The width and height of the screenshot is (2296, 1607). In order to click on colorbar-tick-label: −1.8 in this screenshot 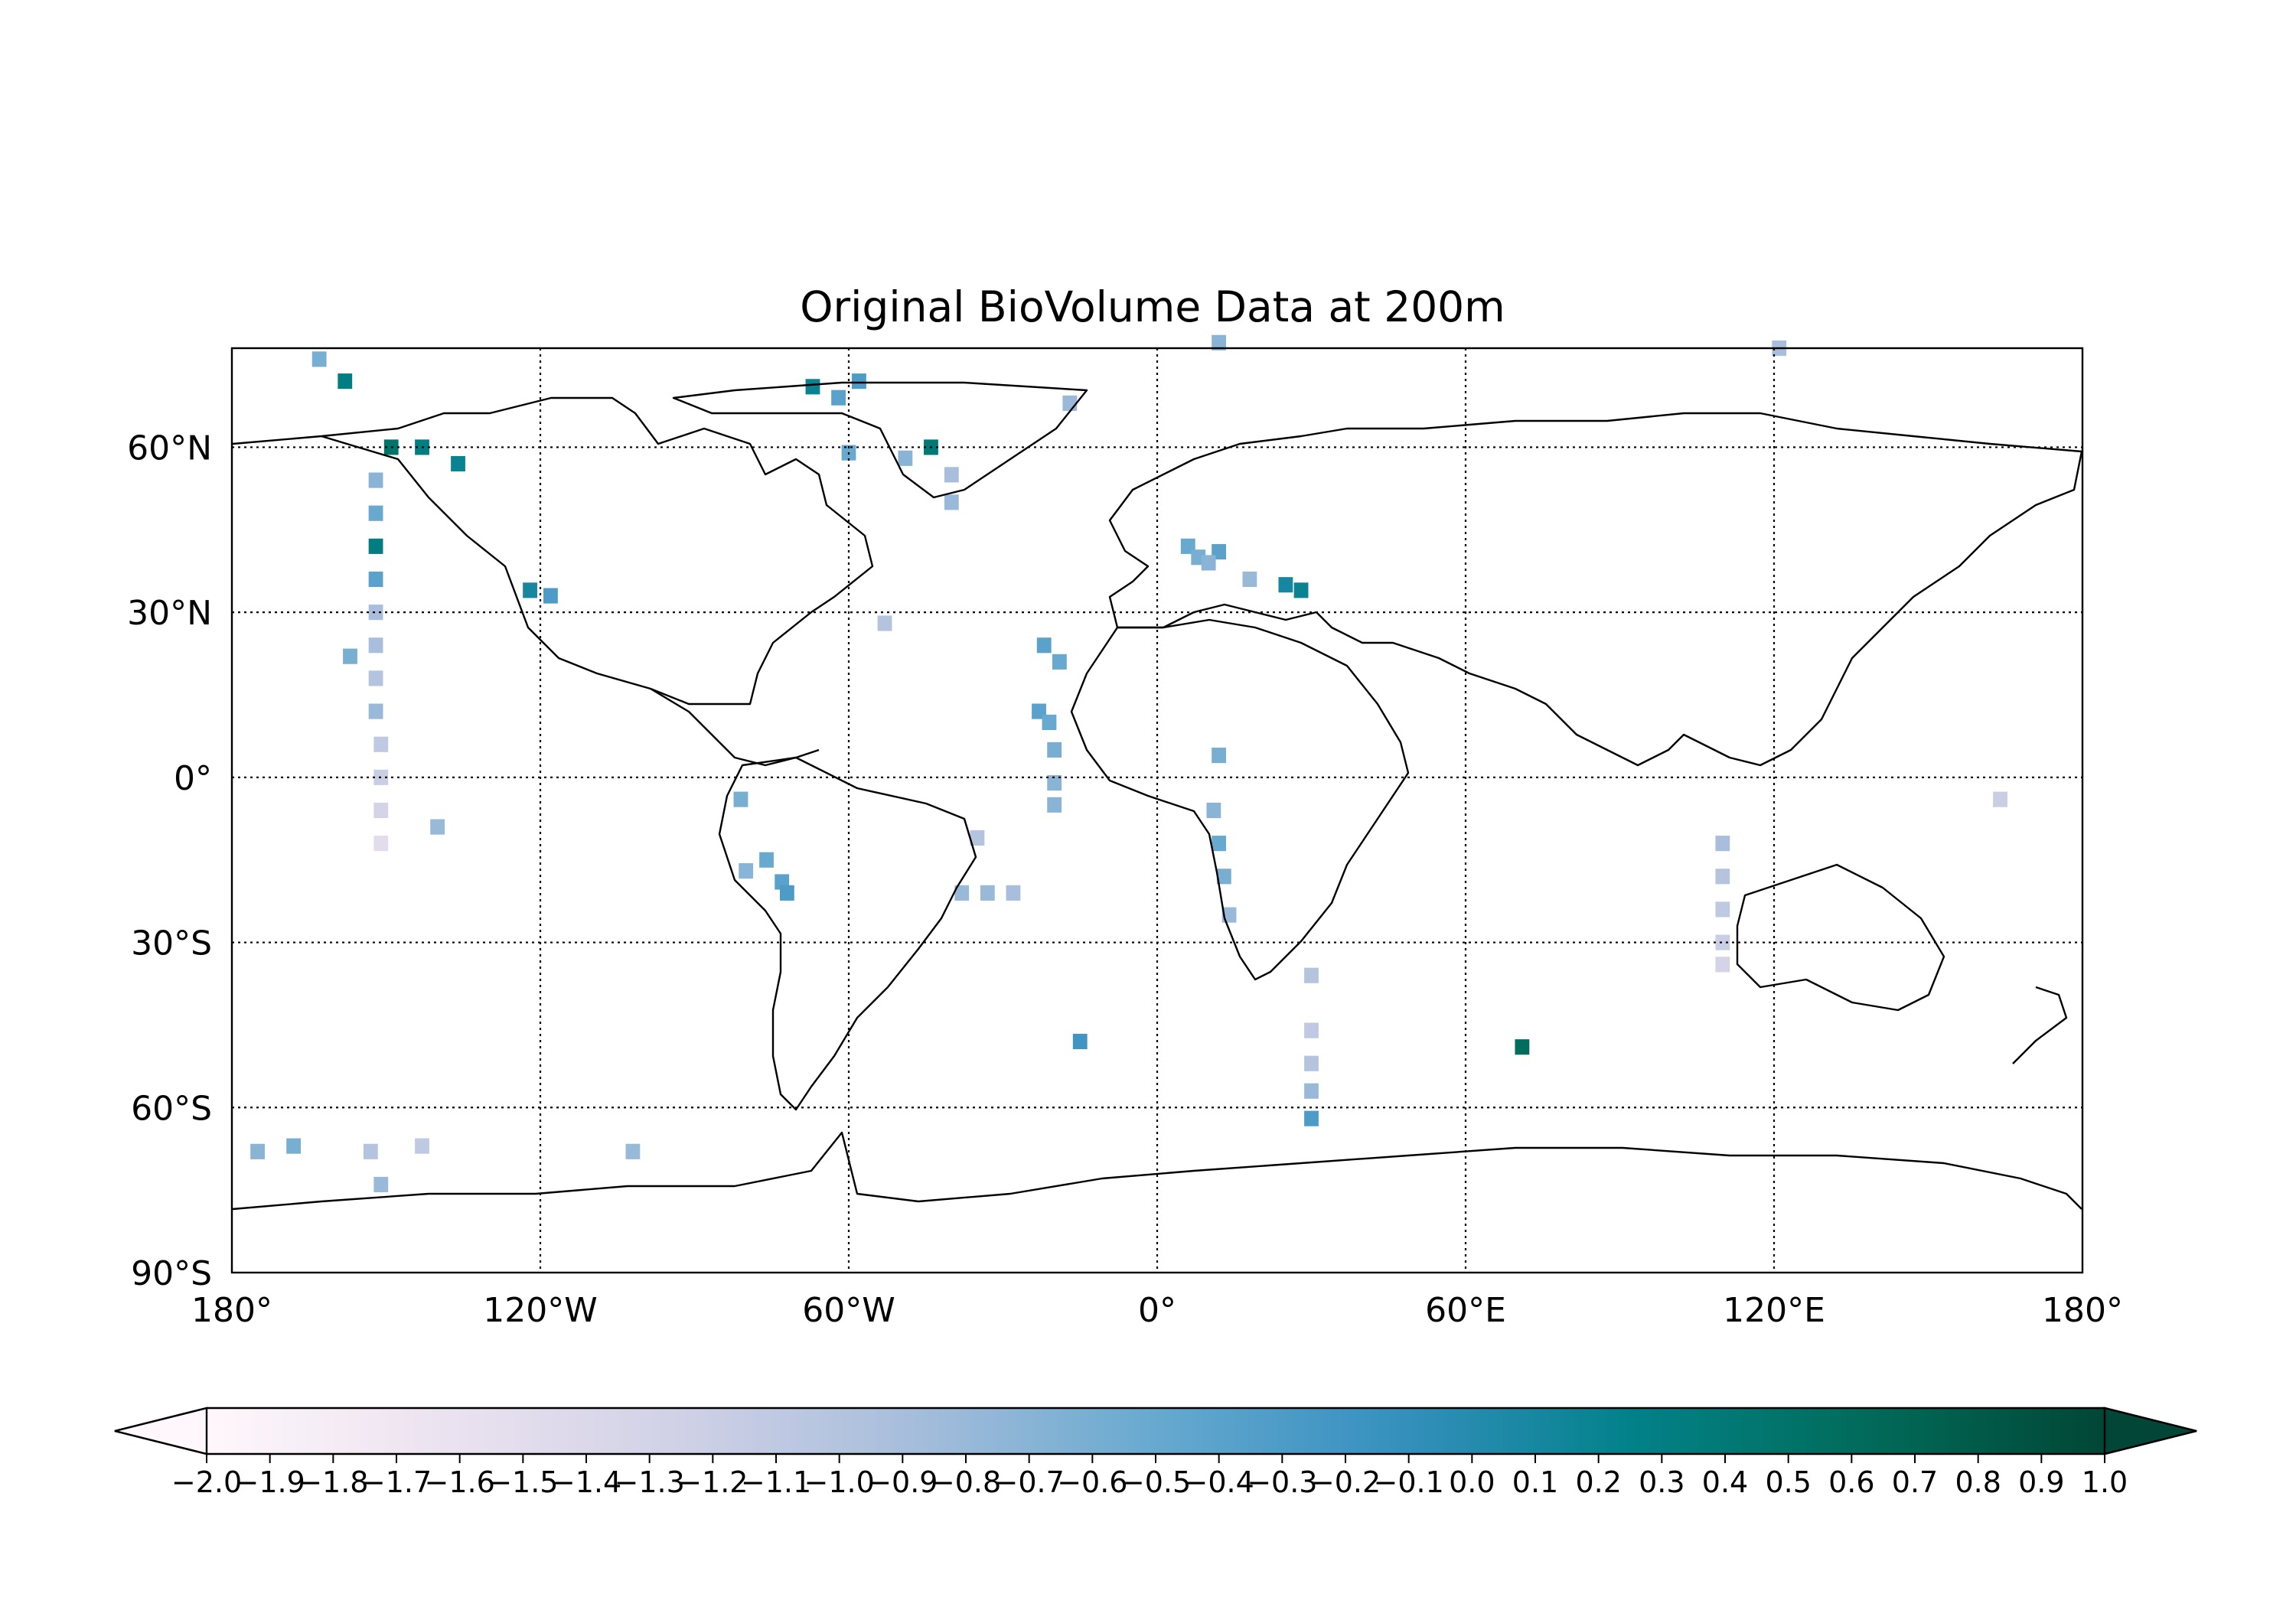, I will do `click(333, 1482)`.